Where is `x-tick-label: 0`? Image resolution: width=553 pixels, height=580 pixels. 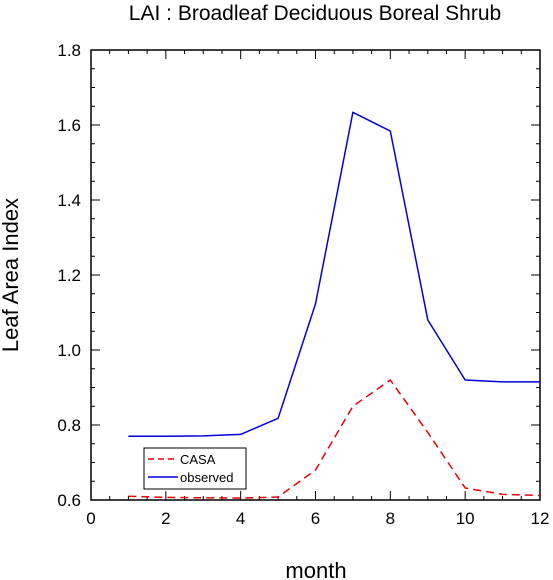
x-tick-label: 0 is located at coordinates (90, 518).